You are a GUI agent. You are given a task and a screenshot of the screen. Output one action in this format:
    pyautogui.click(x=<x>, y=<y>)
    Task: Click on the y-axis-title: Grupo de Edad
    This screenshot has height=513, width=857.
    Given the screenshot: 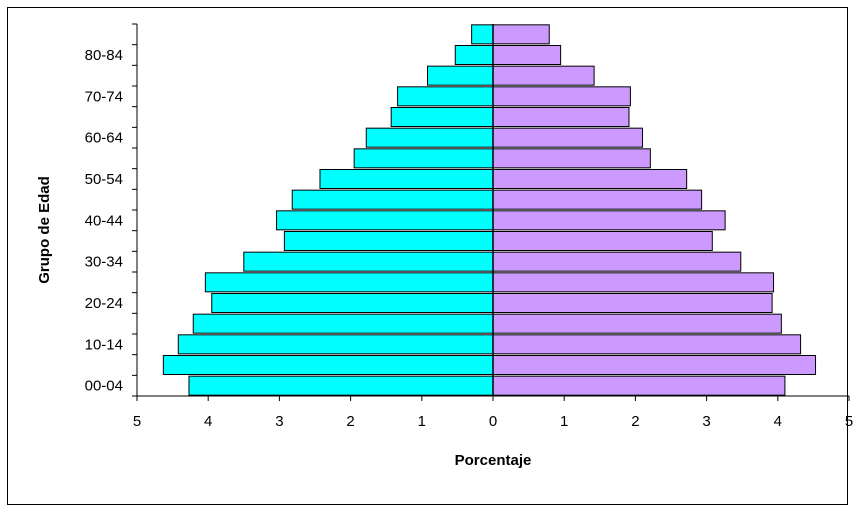 What is the action you would take?
    pyautogui.click(x=44, y=230)
    